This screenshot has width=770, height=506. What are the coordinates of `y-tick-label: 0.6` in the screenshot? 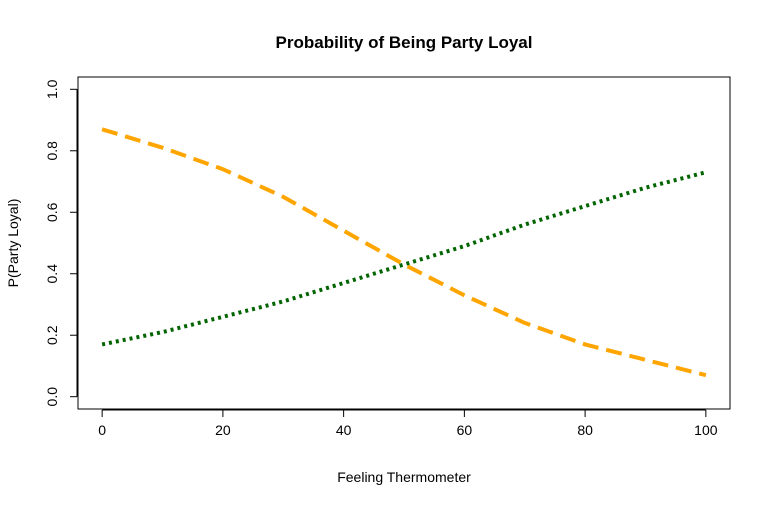 It's located at (52, 212).